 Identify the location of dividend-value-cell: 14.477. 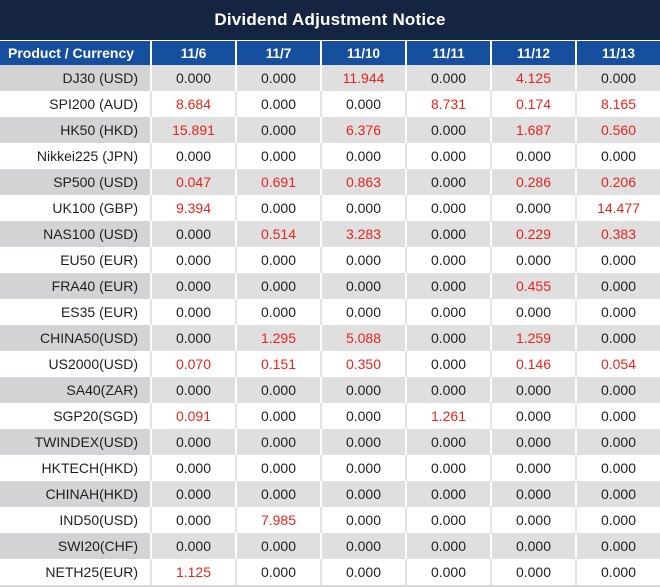
(617, 208).